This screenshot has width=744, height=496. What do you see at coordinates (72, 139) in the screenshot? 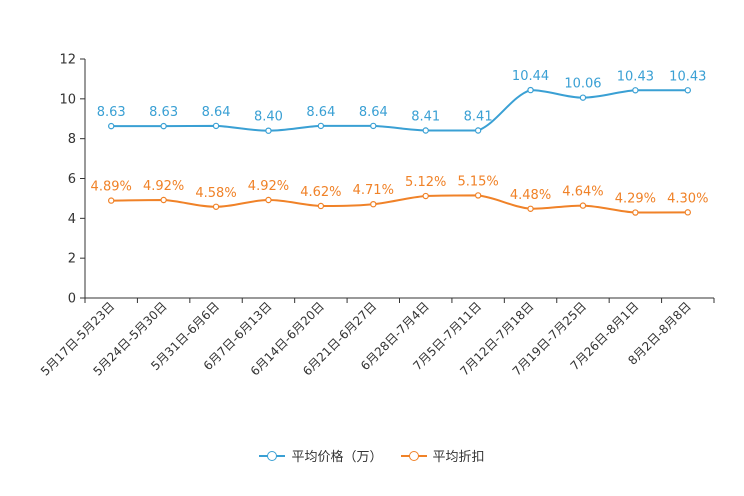
I see `y-tick-label: 8` at bounding box center [72, 139].